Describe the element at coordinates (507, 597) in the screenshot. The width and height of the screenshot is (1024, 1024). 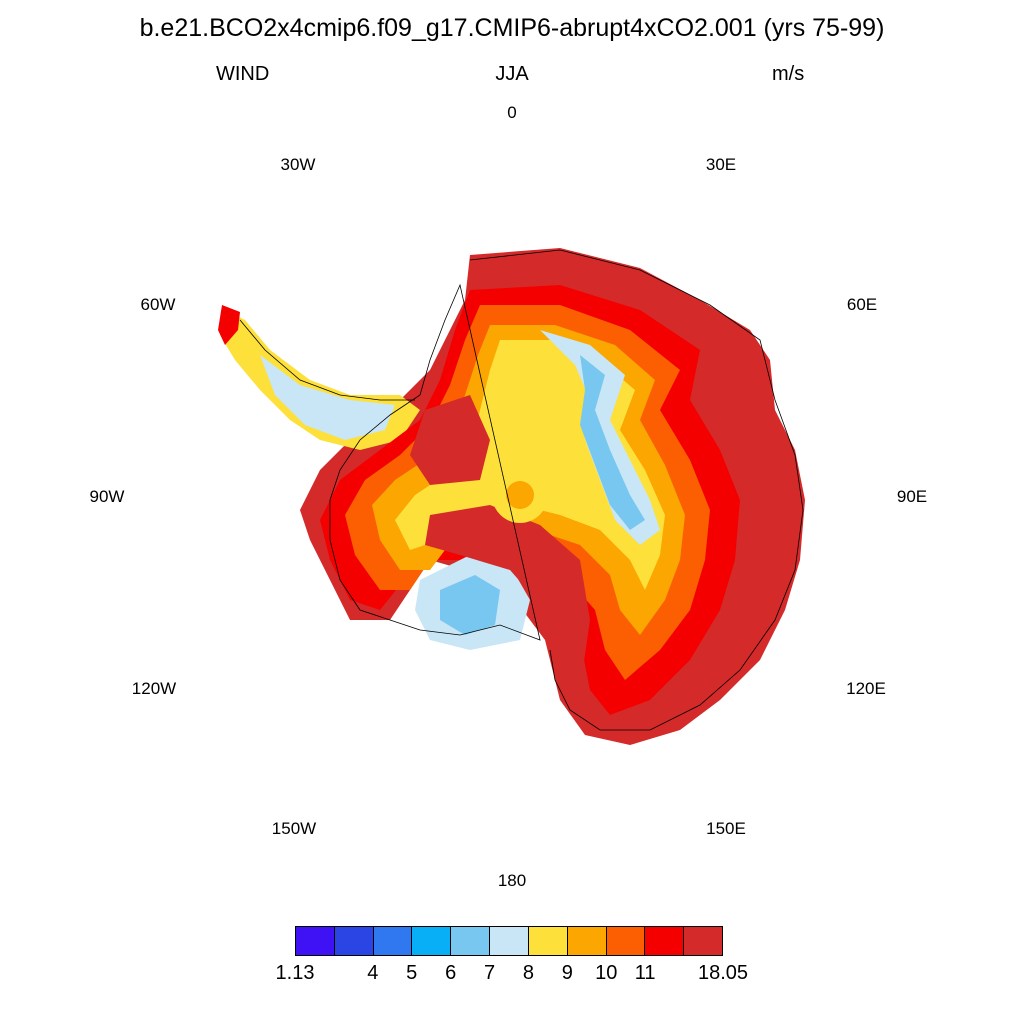
I see `interior-lobe-south` at that location.